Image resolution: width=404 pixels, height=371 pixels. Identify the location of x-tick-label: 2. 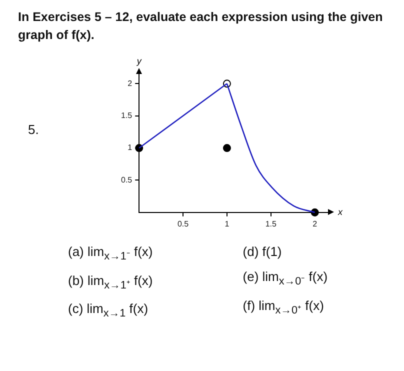
(315, 223).